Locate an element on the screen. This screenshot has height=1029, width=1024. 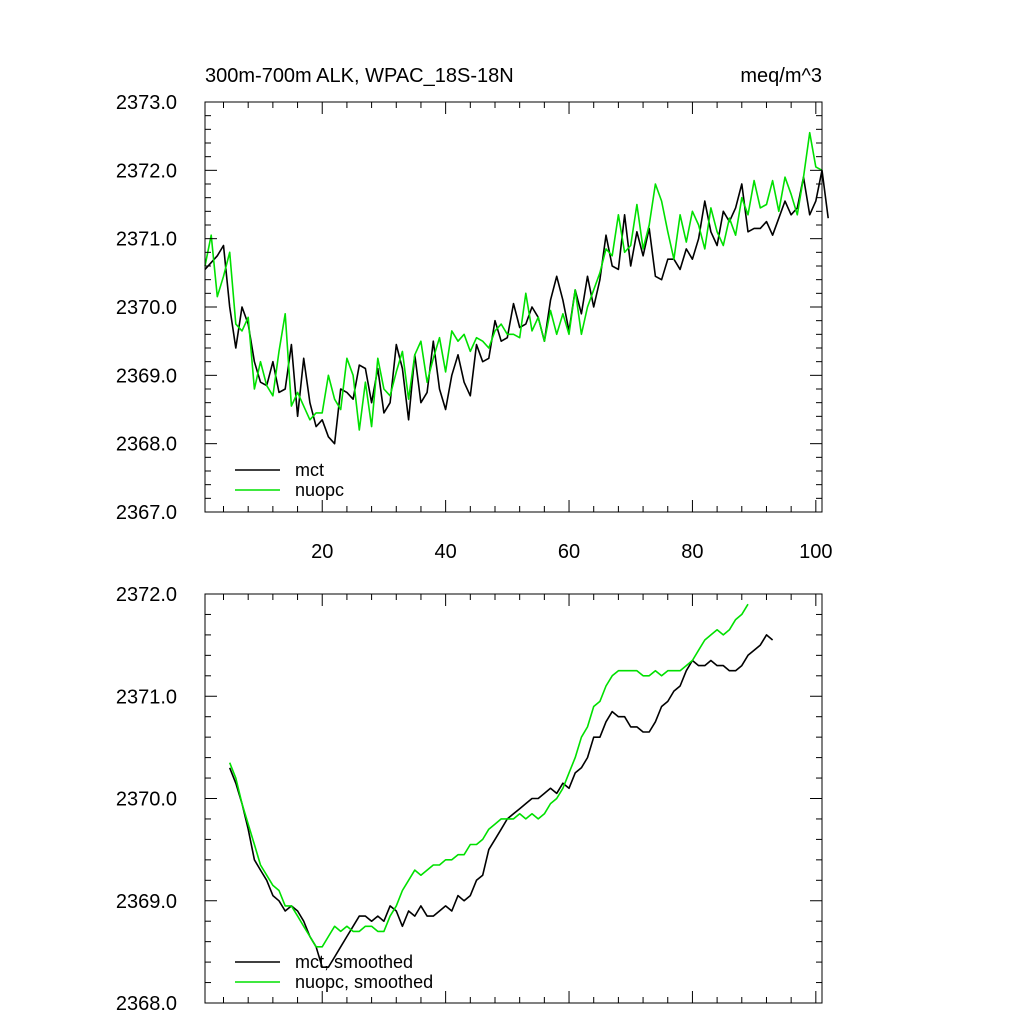
y-tick-label: 2373.0 is located at coordinates (146, 103).